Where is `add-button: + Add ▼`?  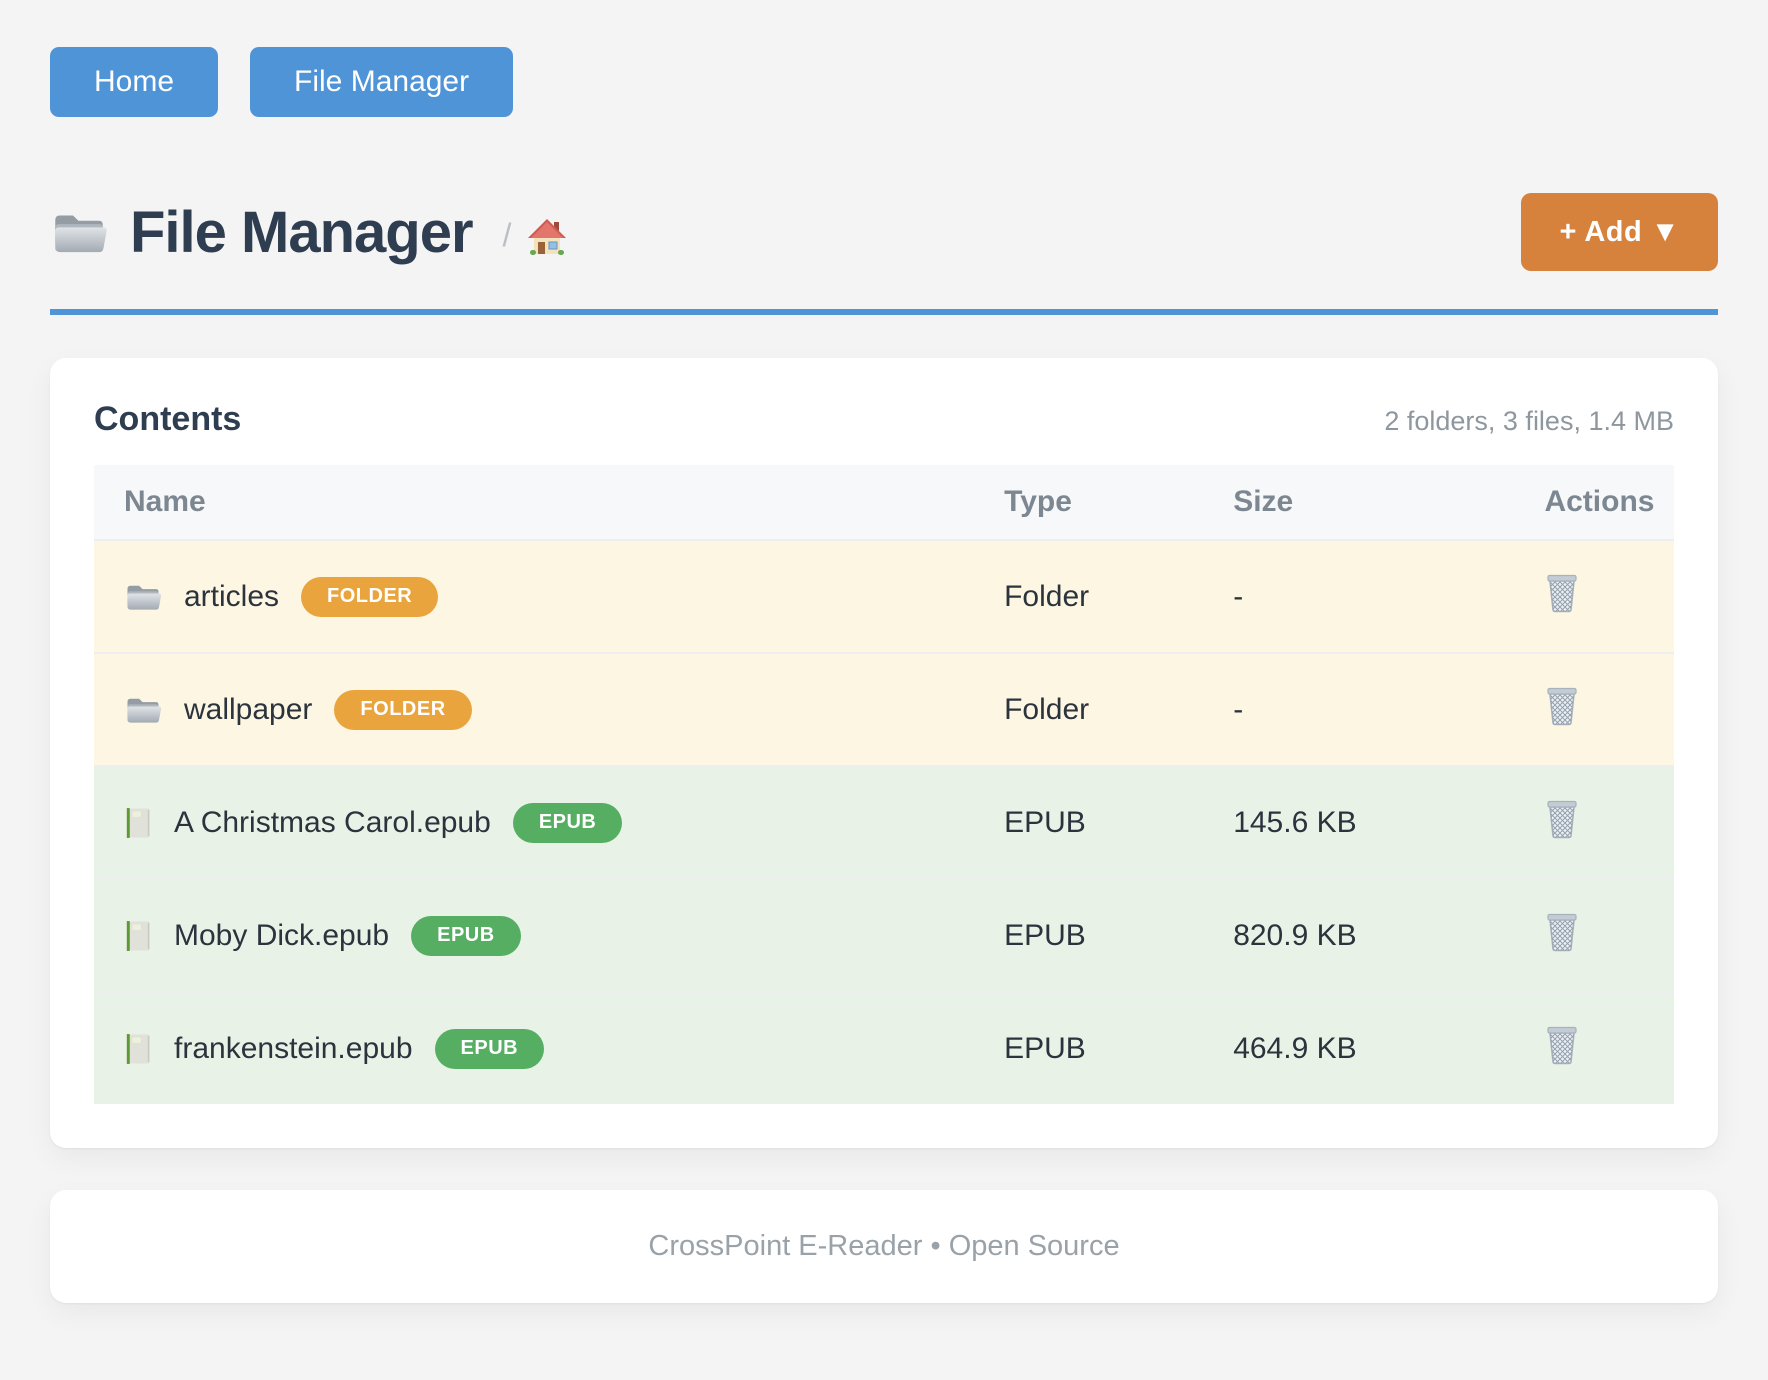 add-button: + Add ▼ is located at coordinates (1619, 232).